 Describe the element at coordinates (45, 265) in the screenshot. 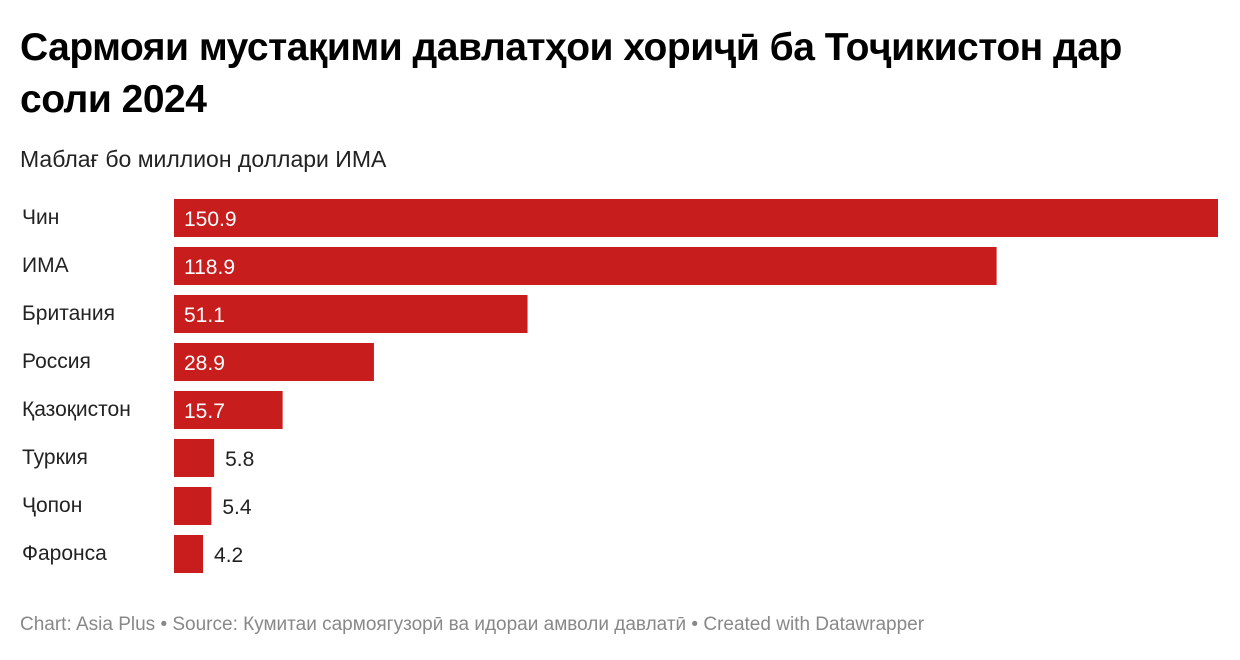

I see `category-label: ИМА` at that location.